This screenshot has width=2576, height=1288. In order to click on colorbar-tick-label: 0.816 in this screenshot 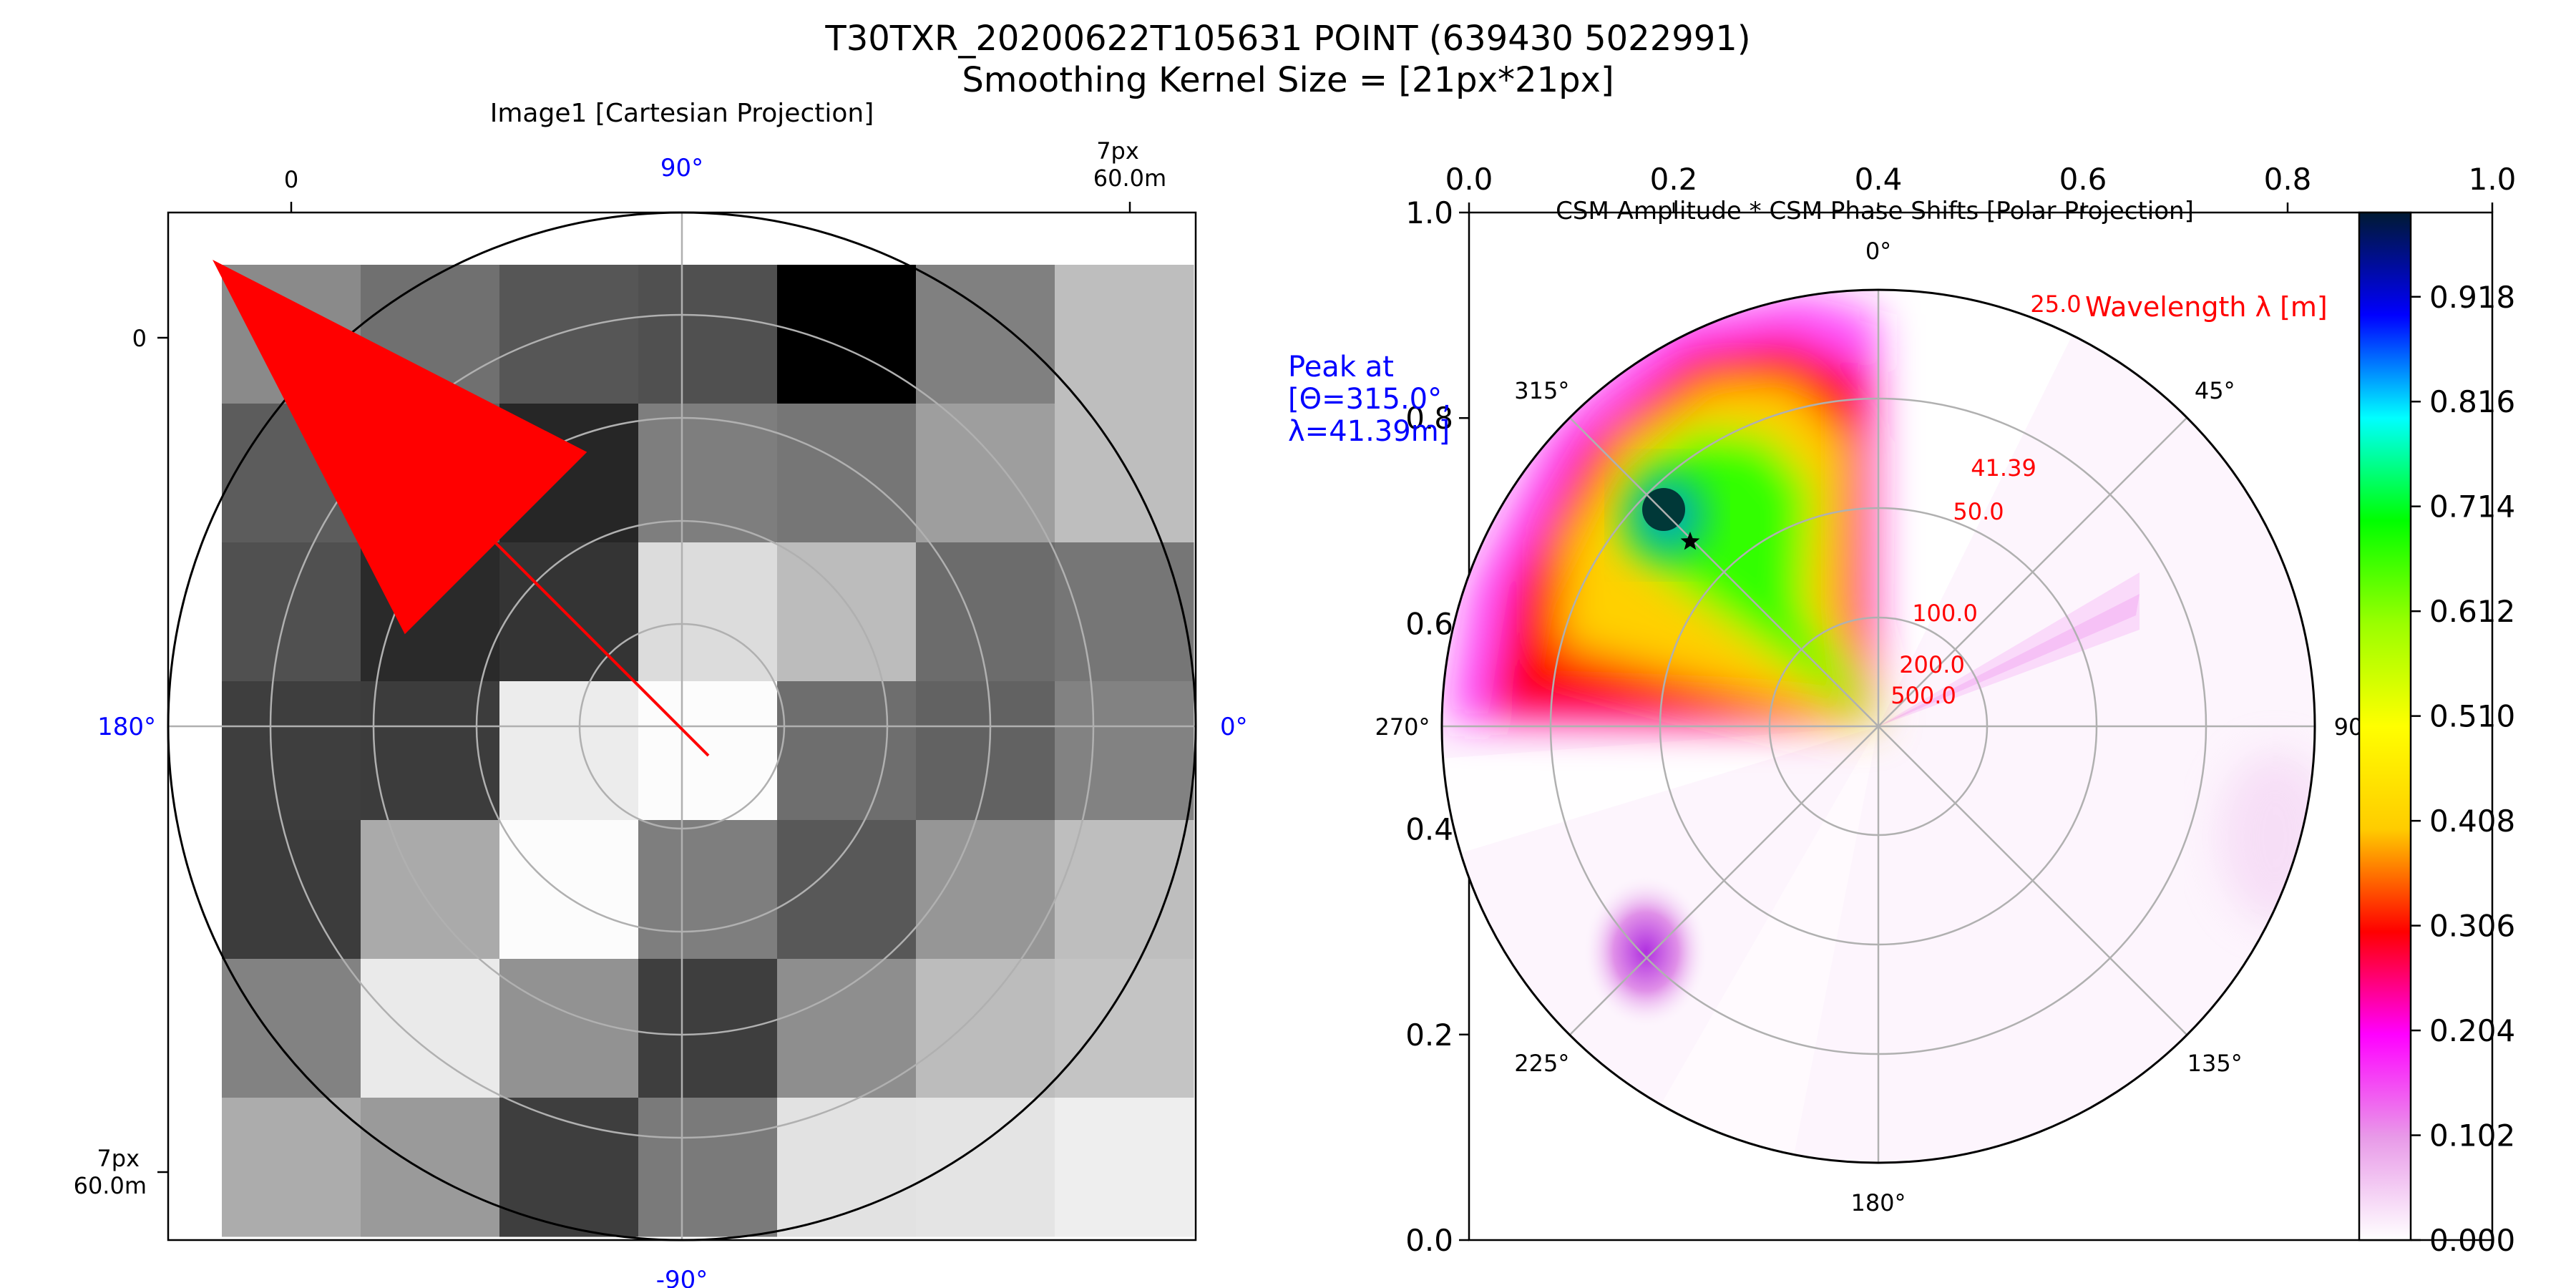, I will do `click(2472, 401)`.